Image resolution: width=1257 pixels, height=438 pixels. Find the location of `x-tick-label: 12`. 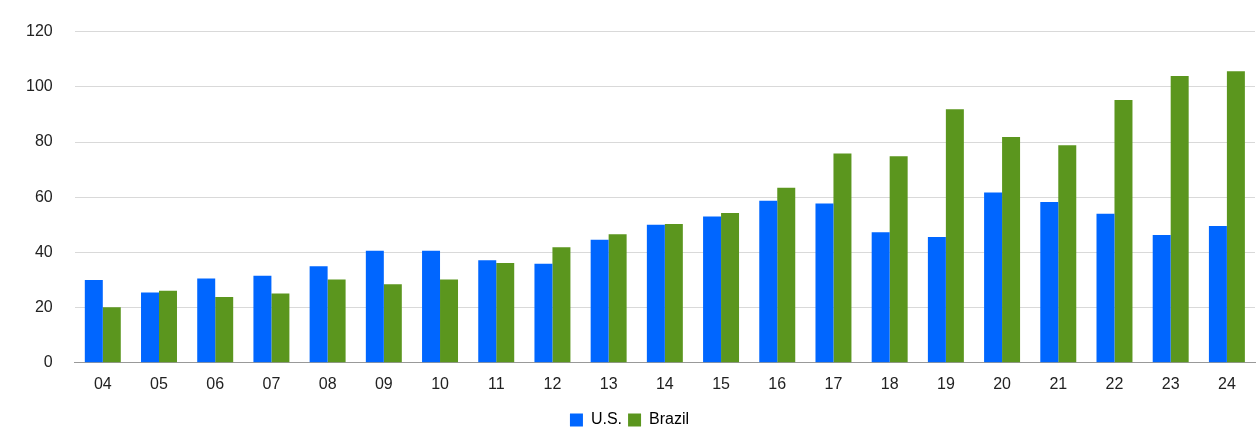

x-tick-label: 12 is located at coordinates (552, 383).